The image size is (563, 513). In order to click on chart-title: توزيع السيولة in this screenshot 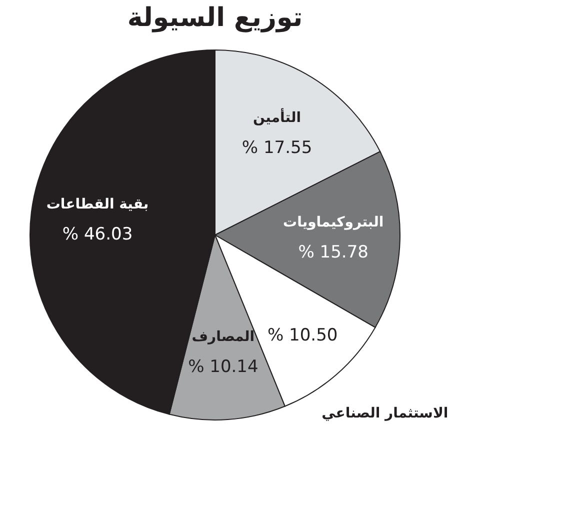, I will do `click(215, 18)`.